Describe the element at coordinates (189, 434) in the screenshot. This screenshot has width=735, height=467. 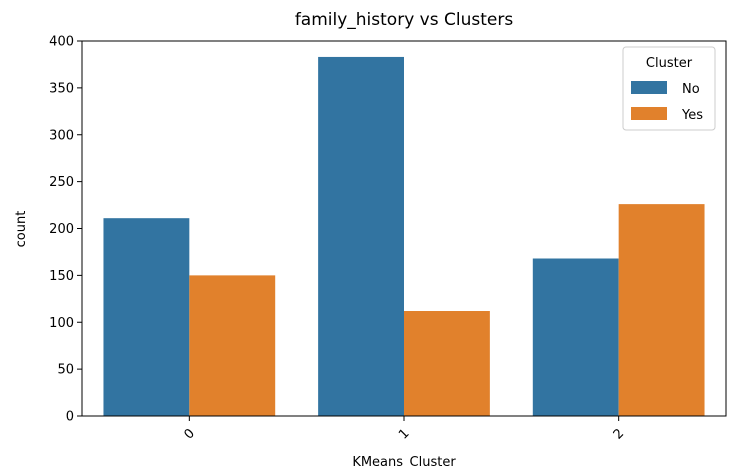
I see `x-tick-label: 0` at that location.